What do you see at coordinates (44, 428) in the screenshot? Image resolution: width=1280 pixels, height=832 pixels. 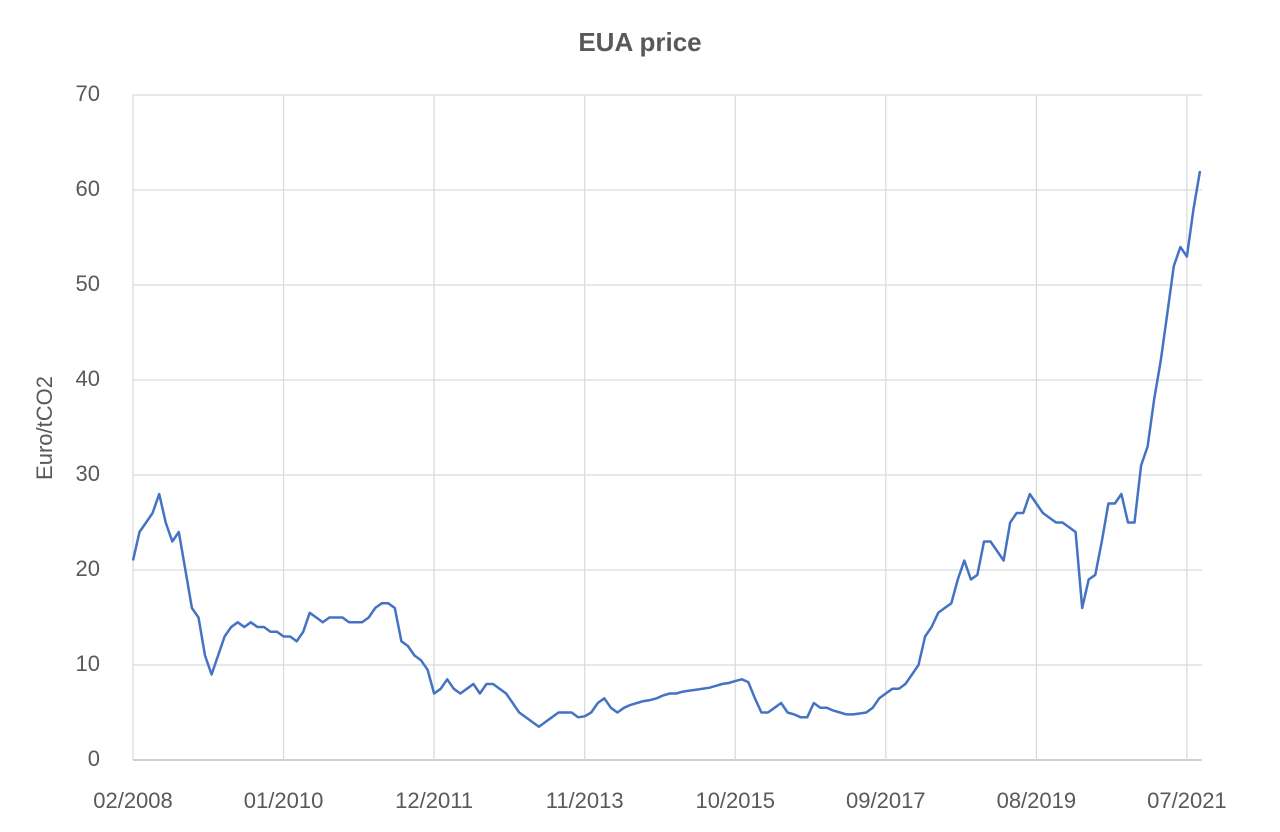 I see `y-axis-label: Euro/tCO2` at bounding box center [44, 428].